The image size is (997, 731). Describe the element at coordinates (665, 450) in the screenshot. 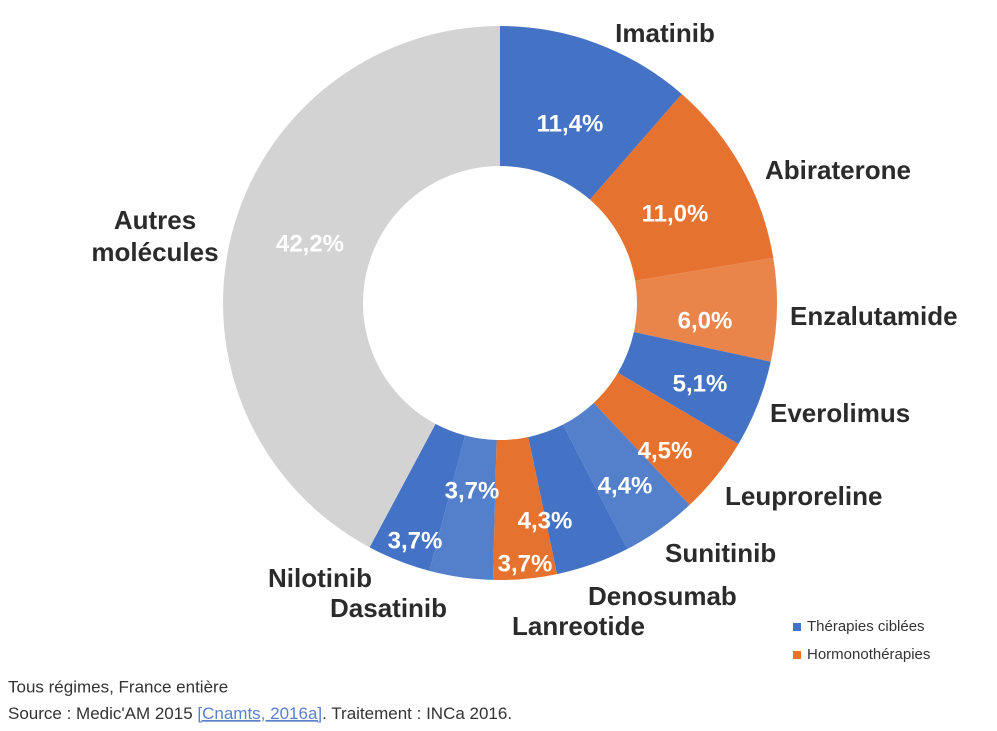

I see `value-label: 4,5%` at that location.